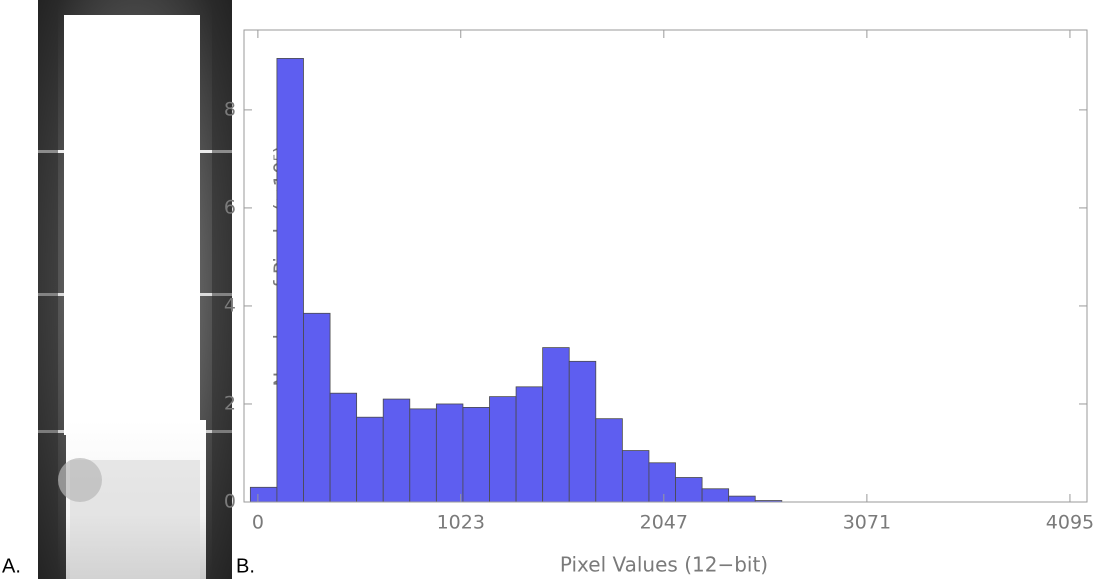 The image size is (1103, 579). I want to click on y-tick-label: 2, so click(230, 403).